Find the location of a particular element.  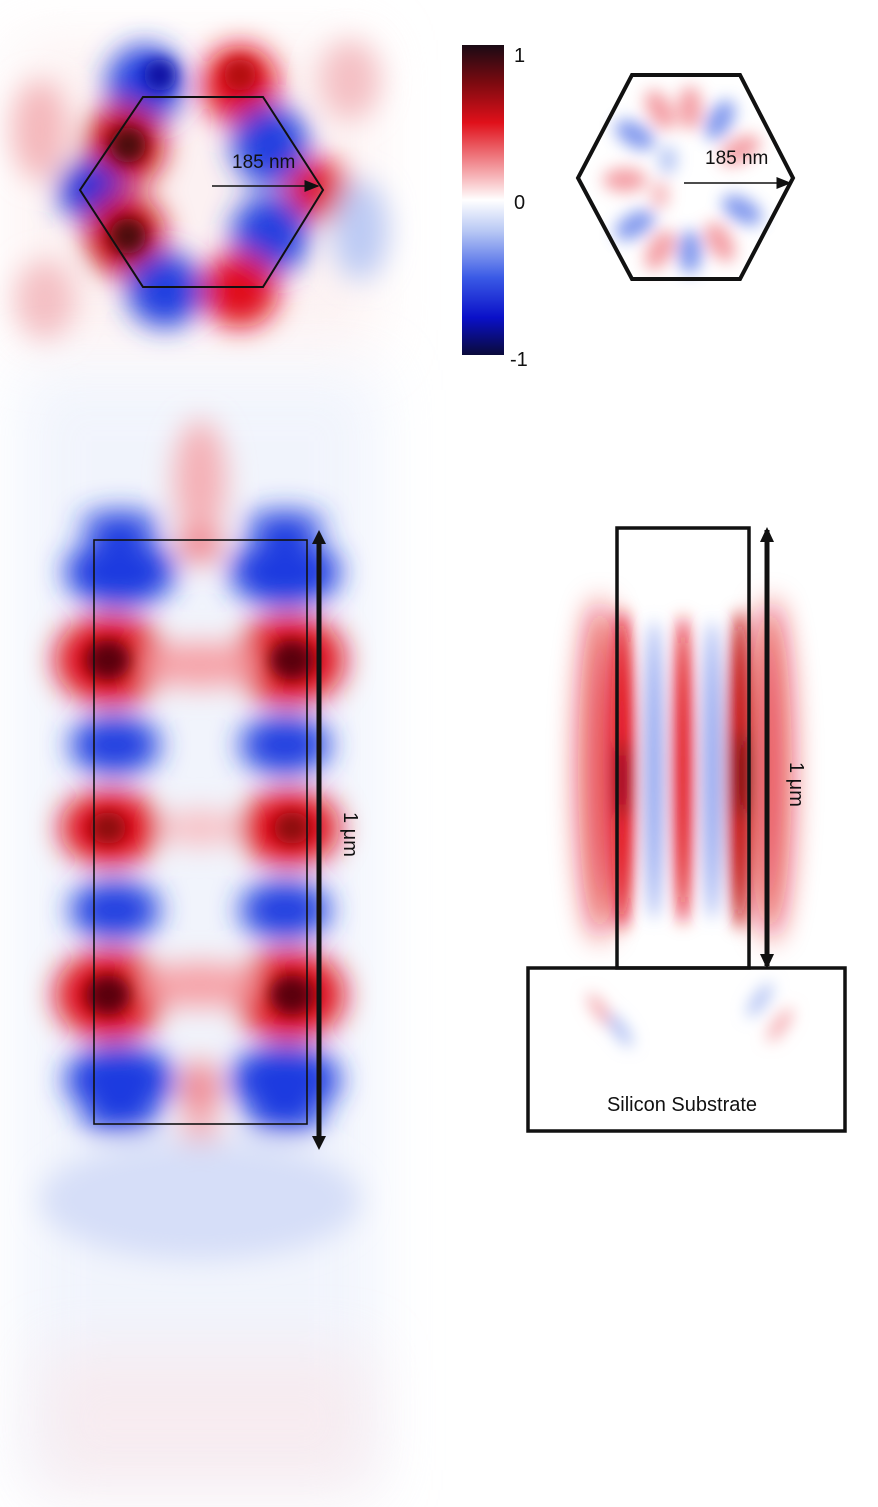

silicon-substrate is located at coordinates (686, 1049).